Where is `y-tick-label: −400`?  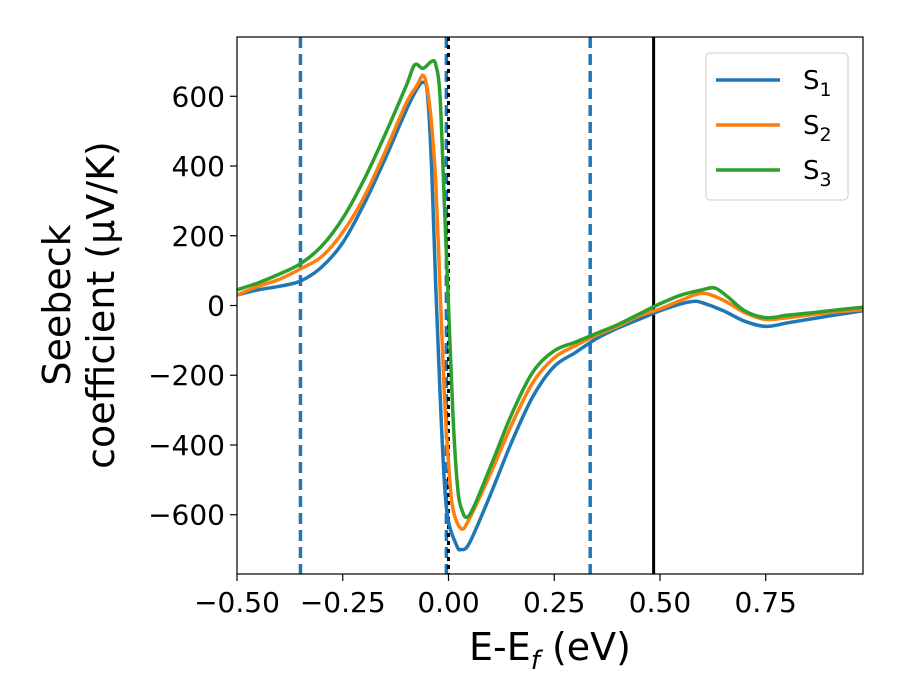 y-tick-label: −400 is located at coordinates (186, 445).